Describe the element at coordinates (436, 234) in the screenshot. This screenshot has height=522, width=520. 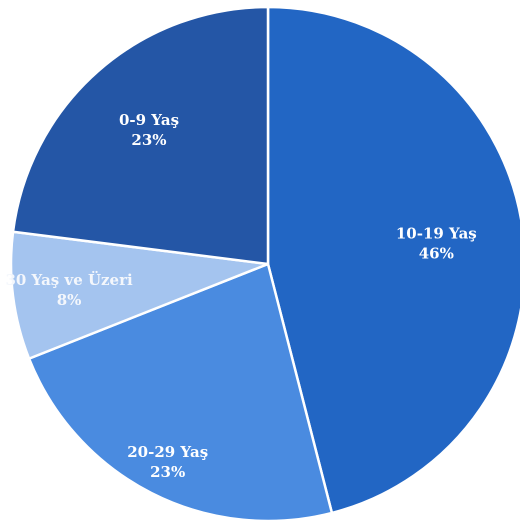
I see `slice-category-label: 10-19 Yaş` at that location.